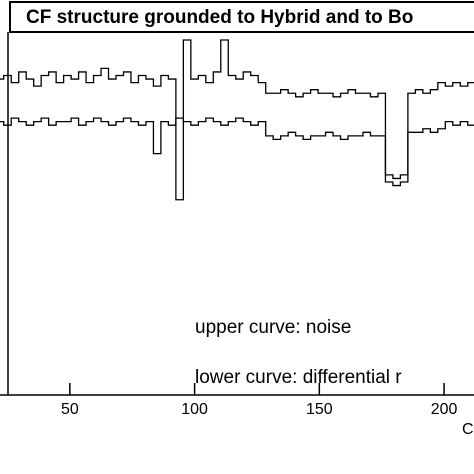 The width and height of the screenshot is (474, 474). Describe the element at coordinates (273, 327) in the screenshot. I see `annotation: upper curve: noise` at that location.